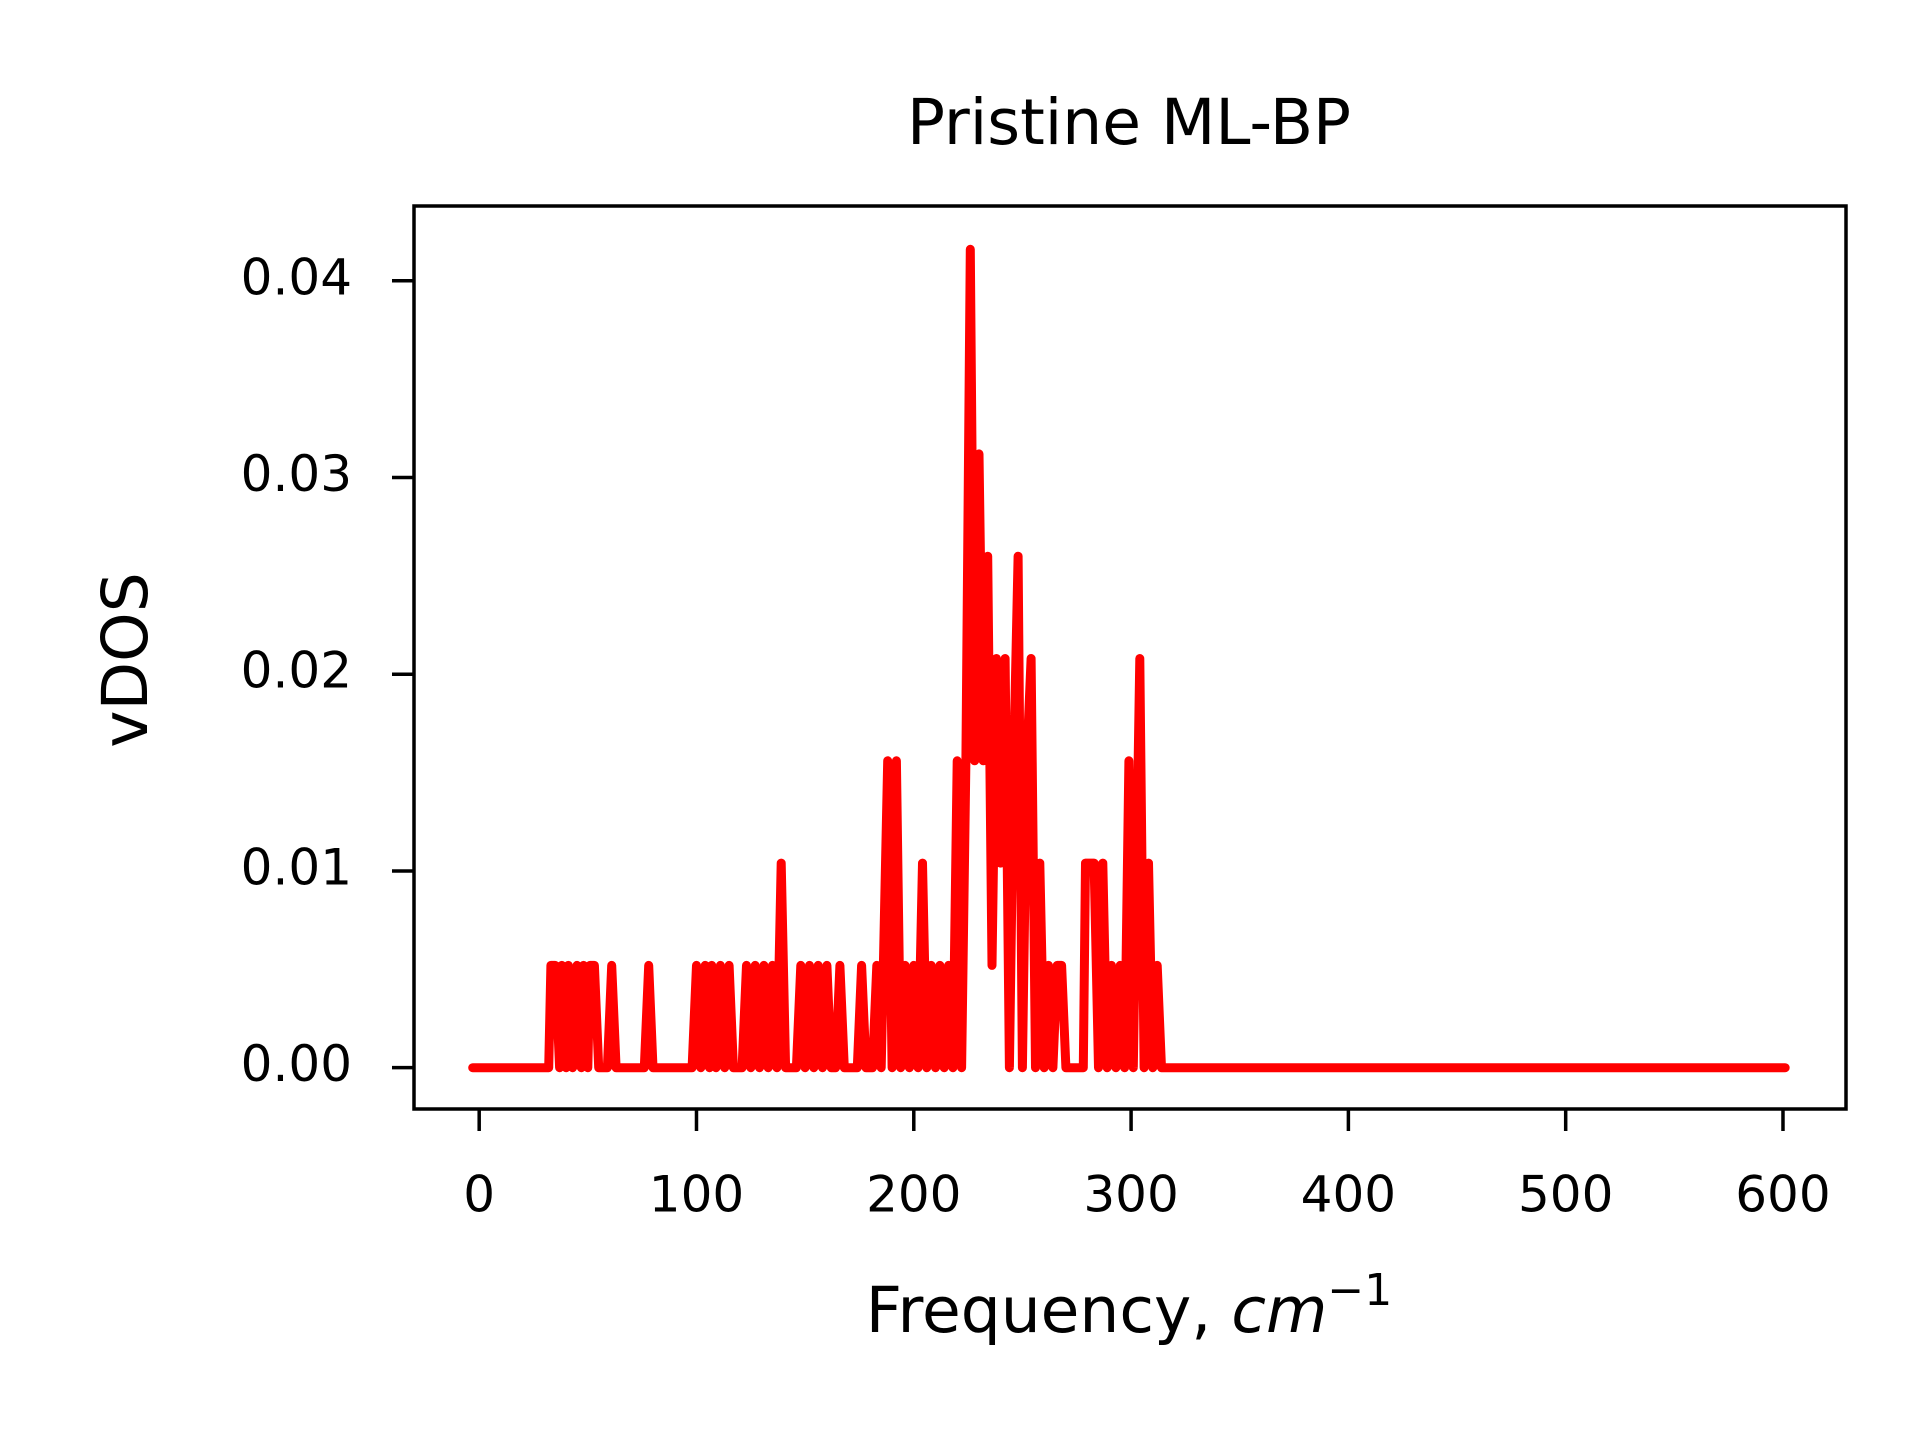 This screenshot has height=1446, width=1926. What do you see at coordinates (125, 659) in the screenshot?
I see `y-axis-label: vDOS` at bounding box center [125, 659].